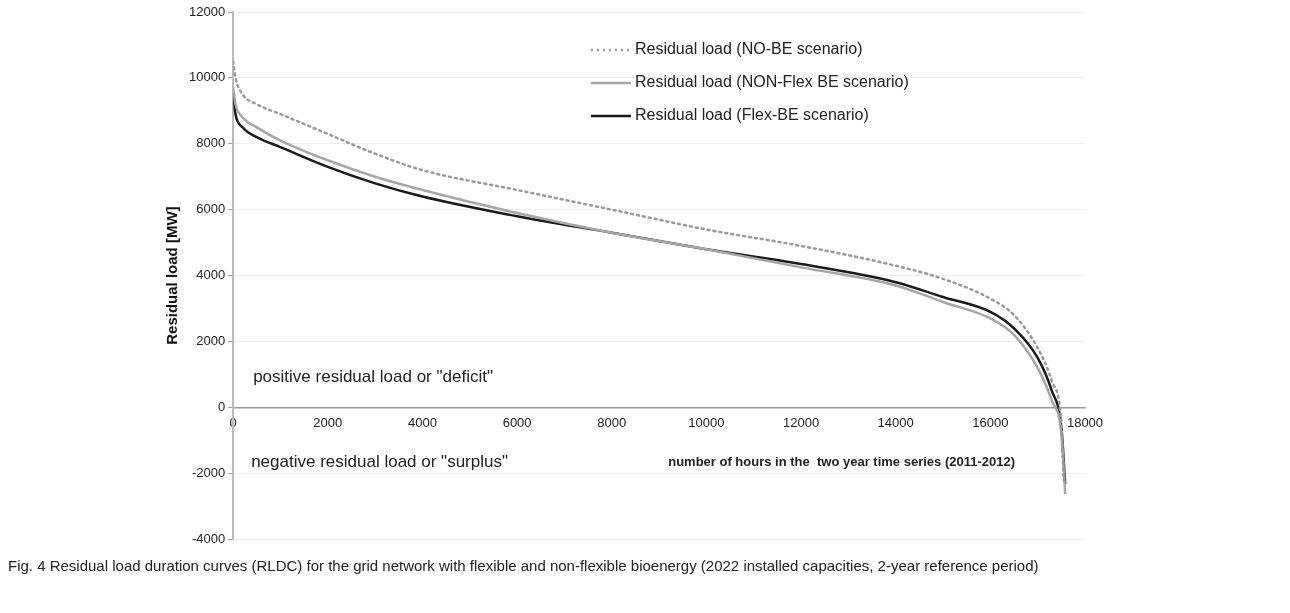  What do you see at coordinates (801, 422) in the screenshot?
I see `x-tick-label: 12000` at bounding box center [801, 422].